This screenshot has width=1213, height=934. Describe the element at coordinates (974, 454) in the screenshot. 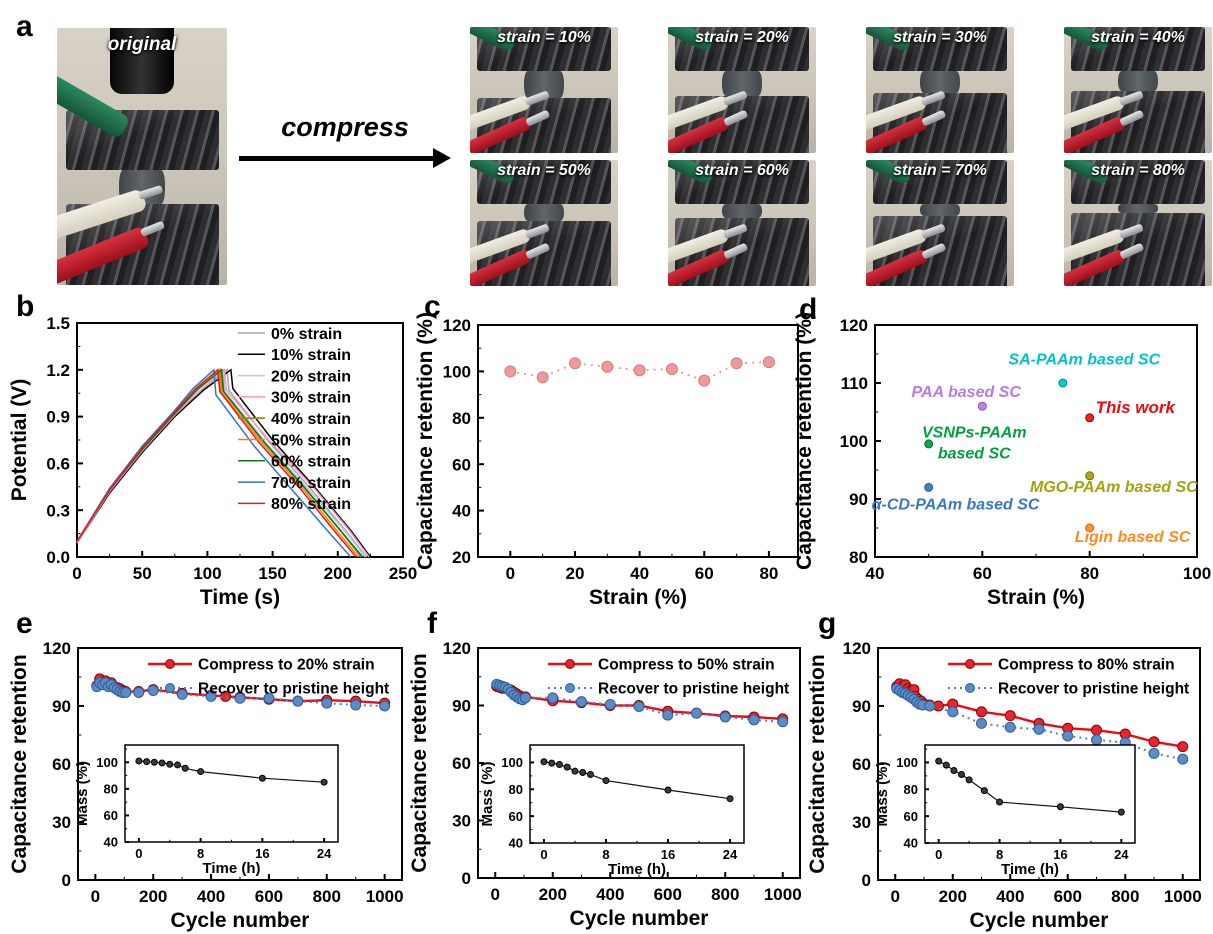

I see `annotation: based SC` at that location.